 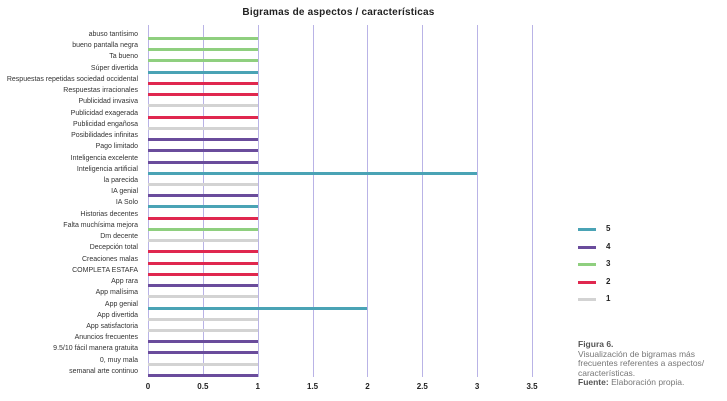 I want to click on x-tick-label: 0, so click(x=148, y=386).